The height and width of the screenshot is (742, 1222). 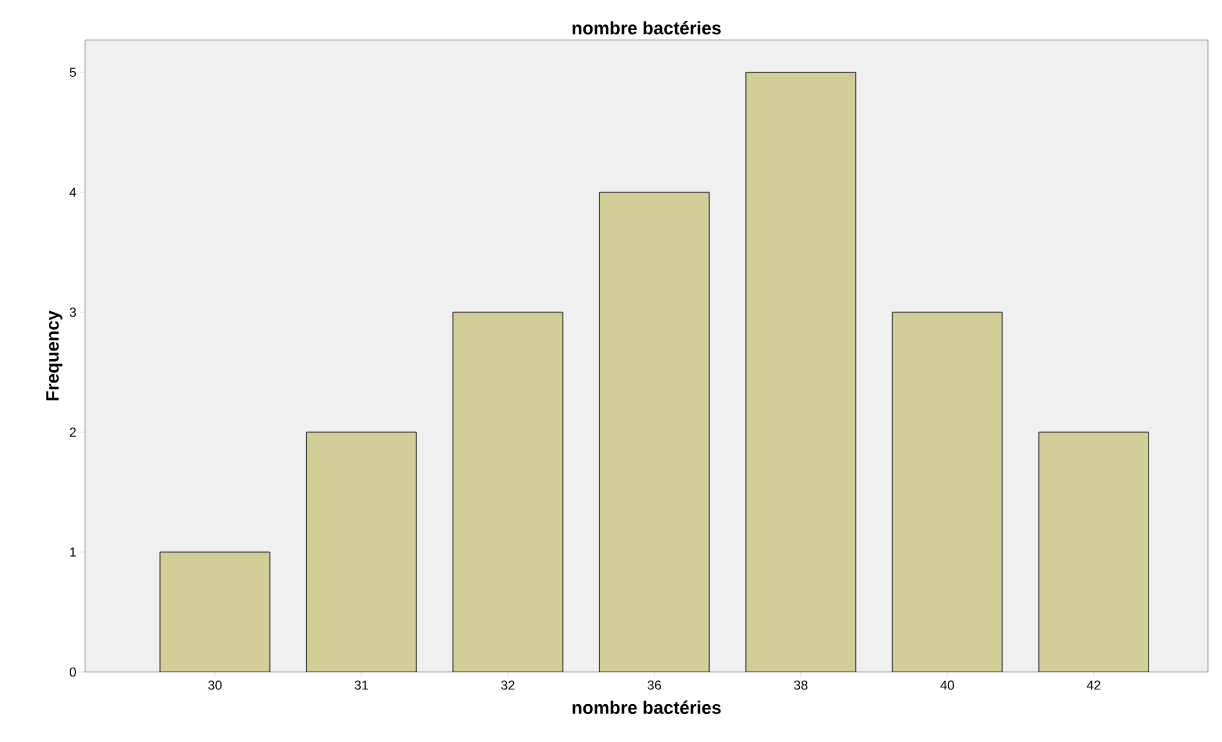 I want to click on x-axis-title: nombre bactéries, so click(x=646, y=707).